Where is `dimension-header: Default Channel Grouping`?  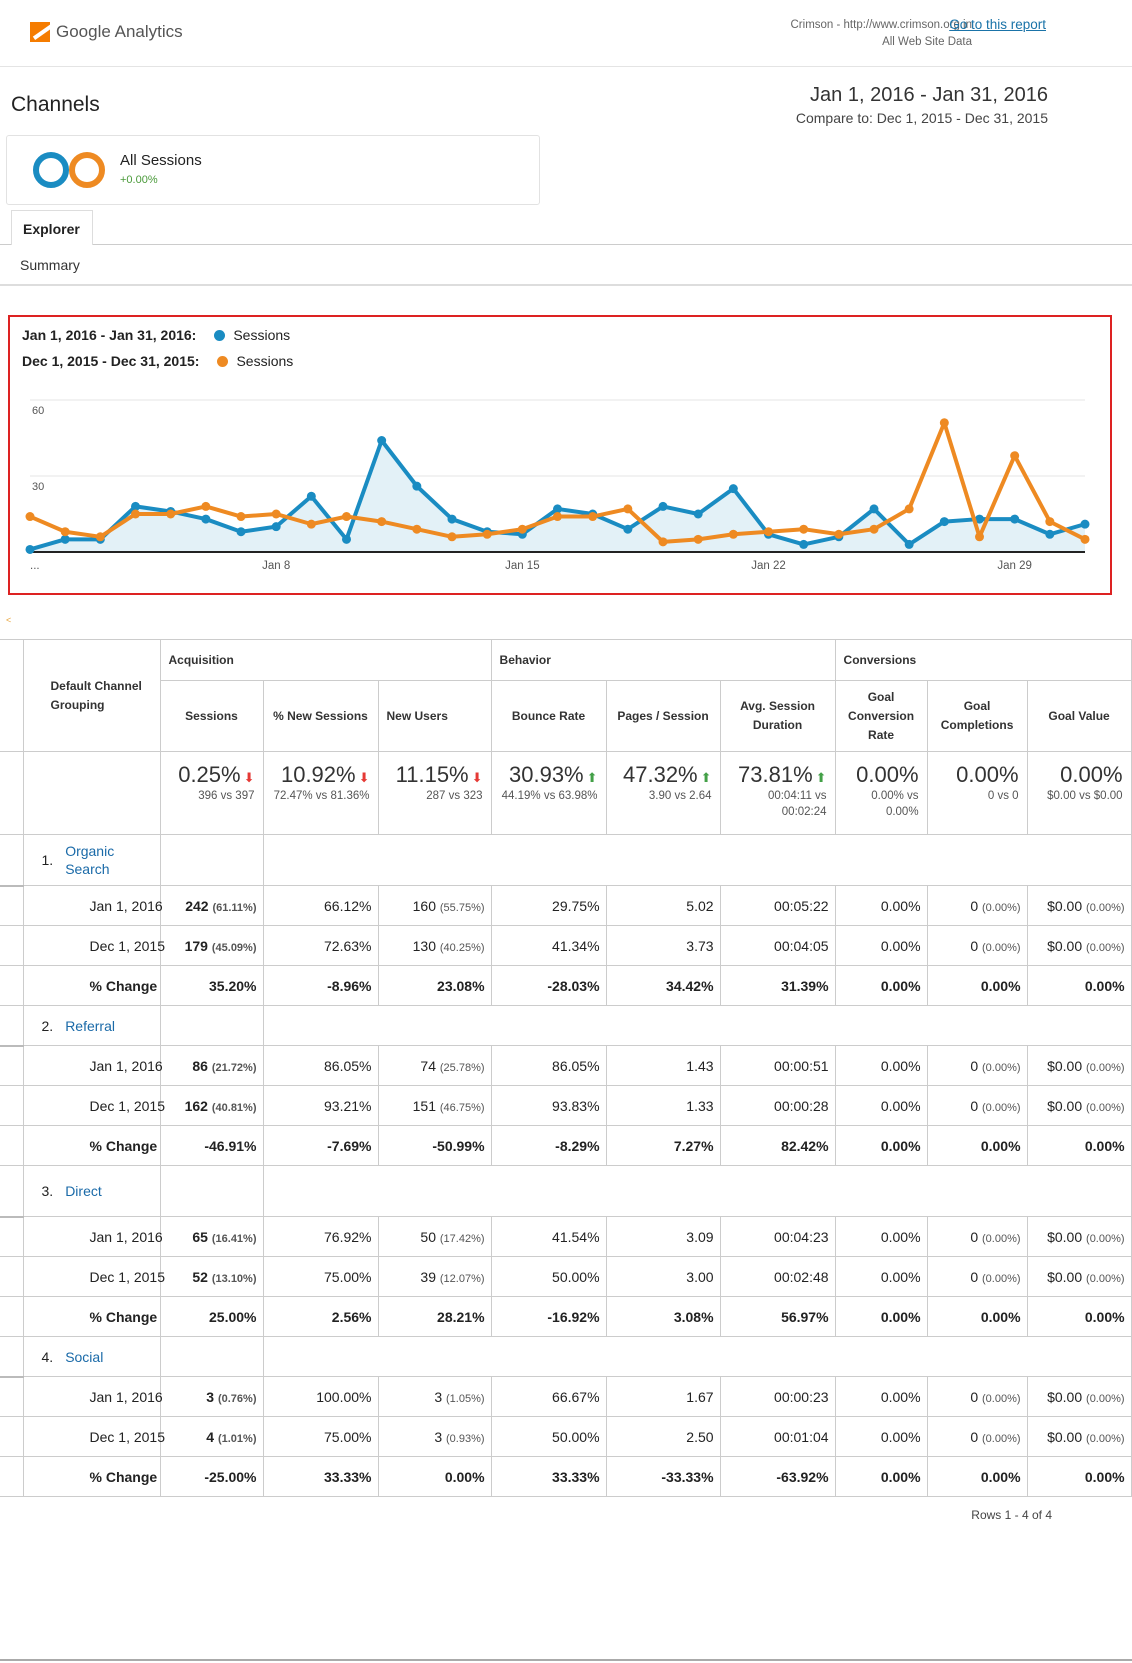
dimension-header: Default Channel Grouping is located at coordinates (91, 695).